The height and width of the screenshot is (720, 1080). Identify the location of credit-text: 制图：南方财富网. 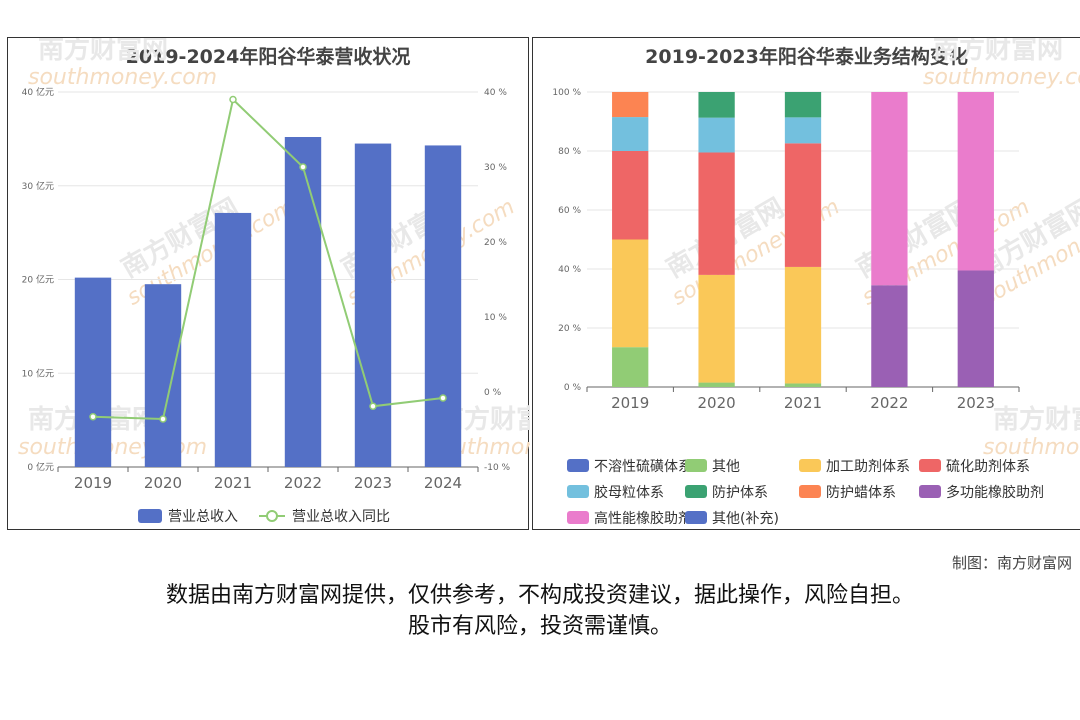
(1011, 563).